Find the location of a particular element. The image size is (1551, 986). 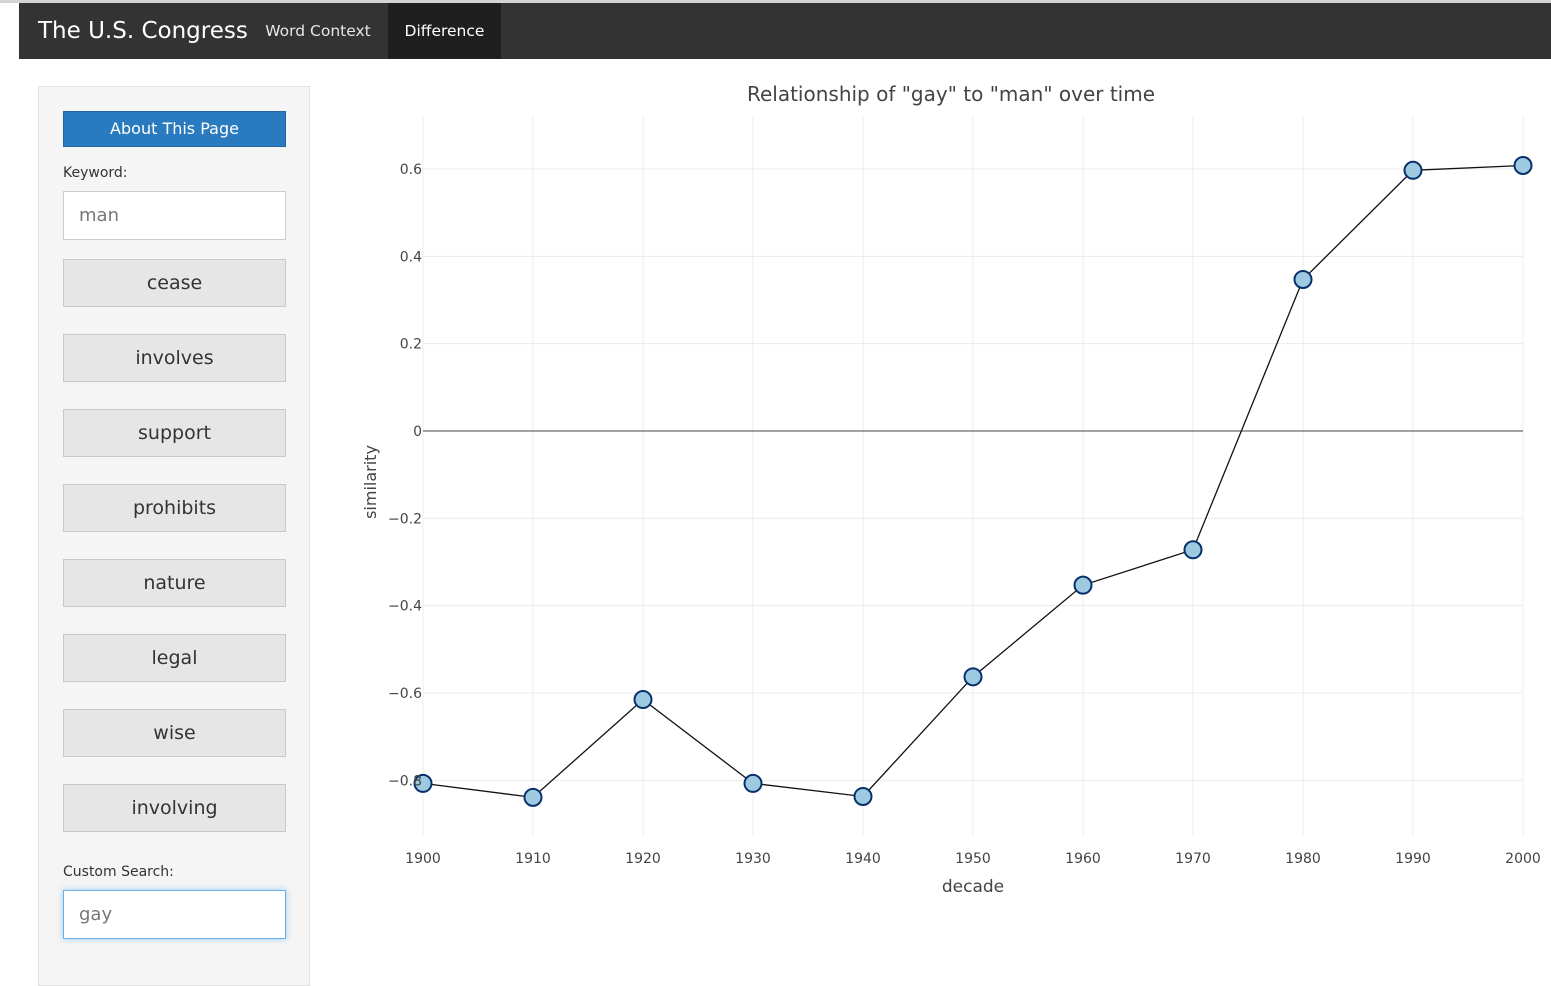

x-tick-label: 1910 is located at coordinates (533, 859).